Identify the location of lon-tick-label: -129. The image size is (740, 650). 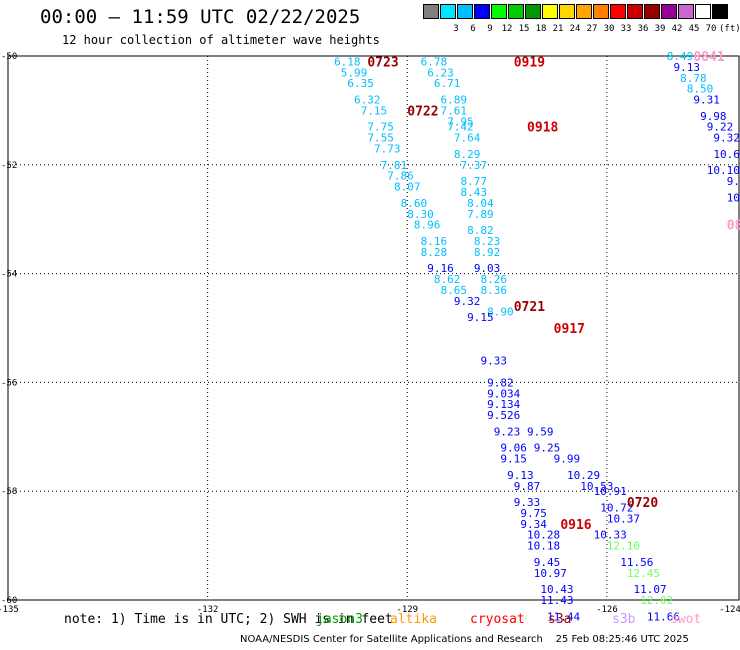
(407, 610).